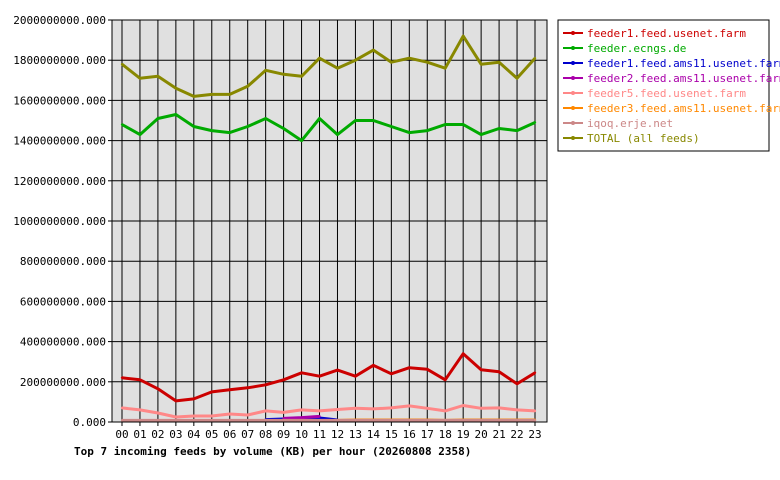 This screenshot has width=780, height=480. What do you see at coordinates (636, 48) in the screenshot?
I see `legend-label: feeder.ecngs.de` at bounding box center [636, 48].